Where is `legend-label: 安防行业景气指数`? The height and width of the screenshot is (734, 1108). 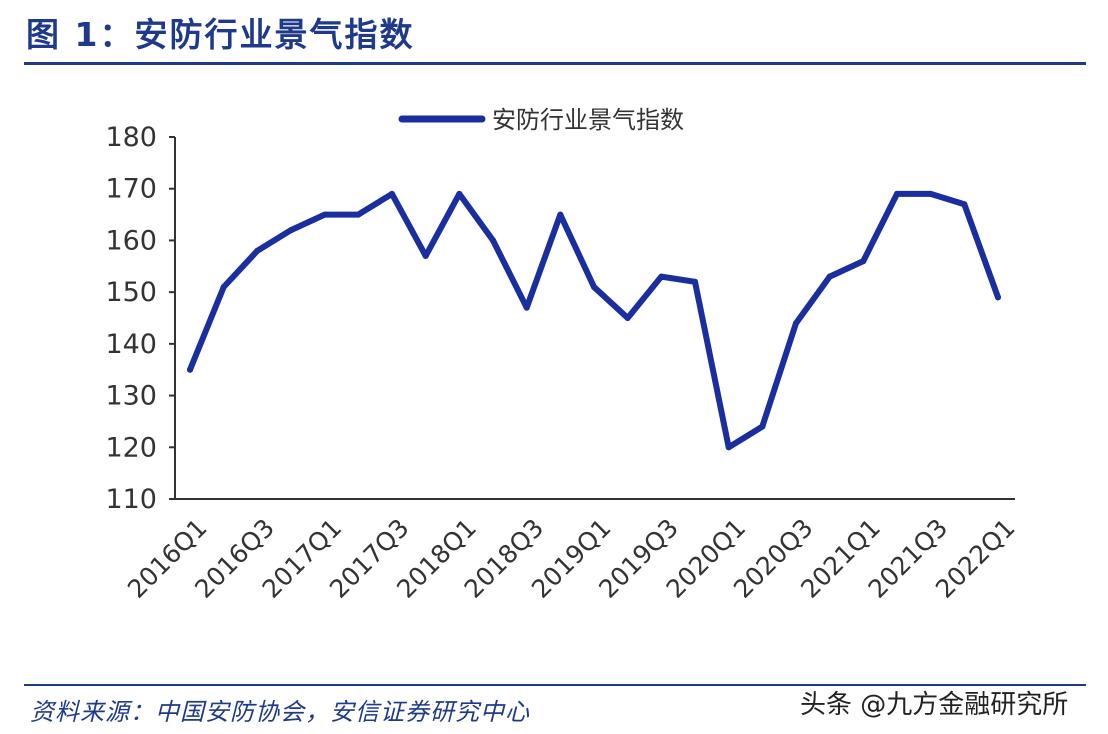
legend-label: 安防行业景气指数 is located at coordinates (588, 120).